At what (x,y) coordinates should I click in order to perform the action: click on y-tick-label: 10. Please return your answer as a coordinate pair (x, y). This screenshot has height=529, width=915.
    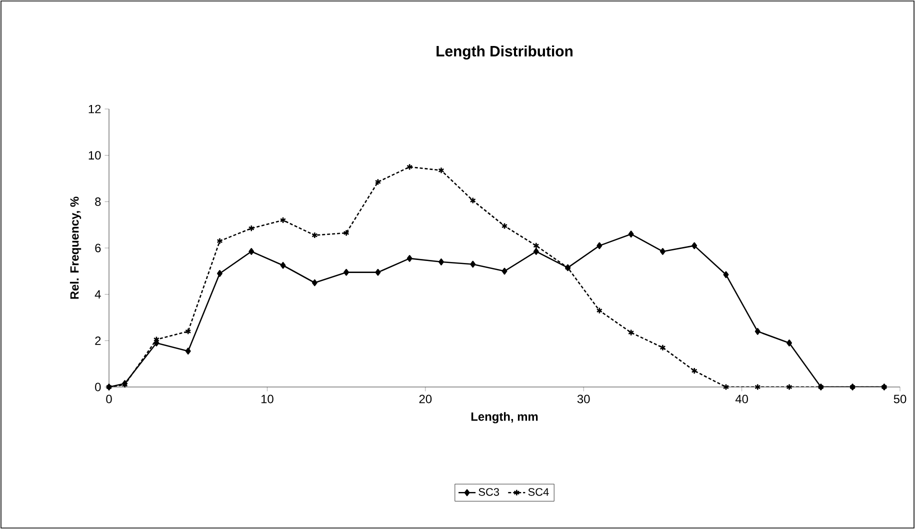
    Looking at the image, I should click on (94, 155).